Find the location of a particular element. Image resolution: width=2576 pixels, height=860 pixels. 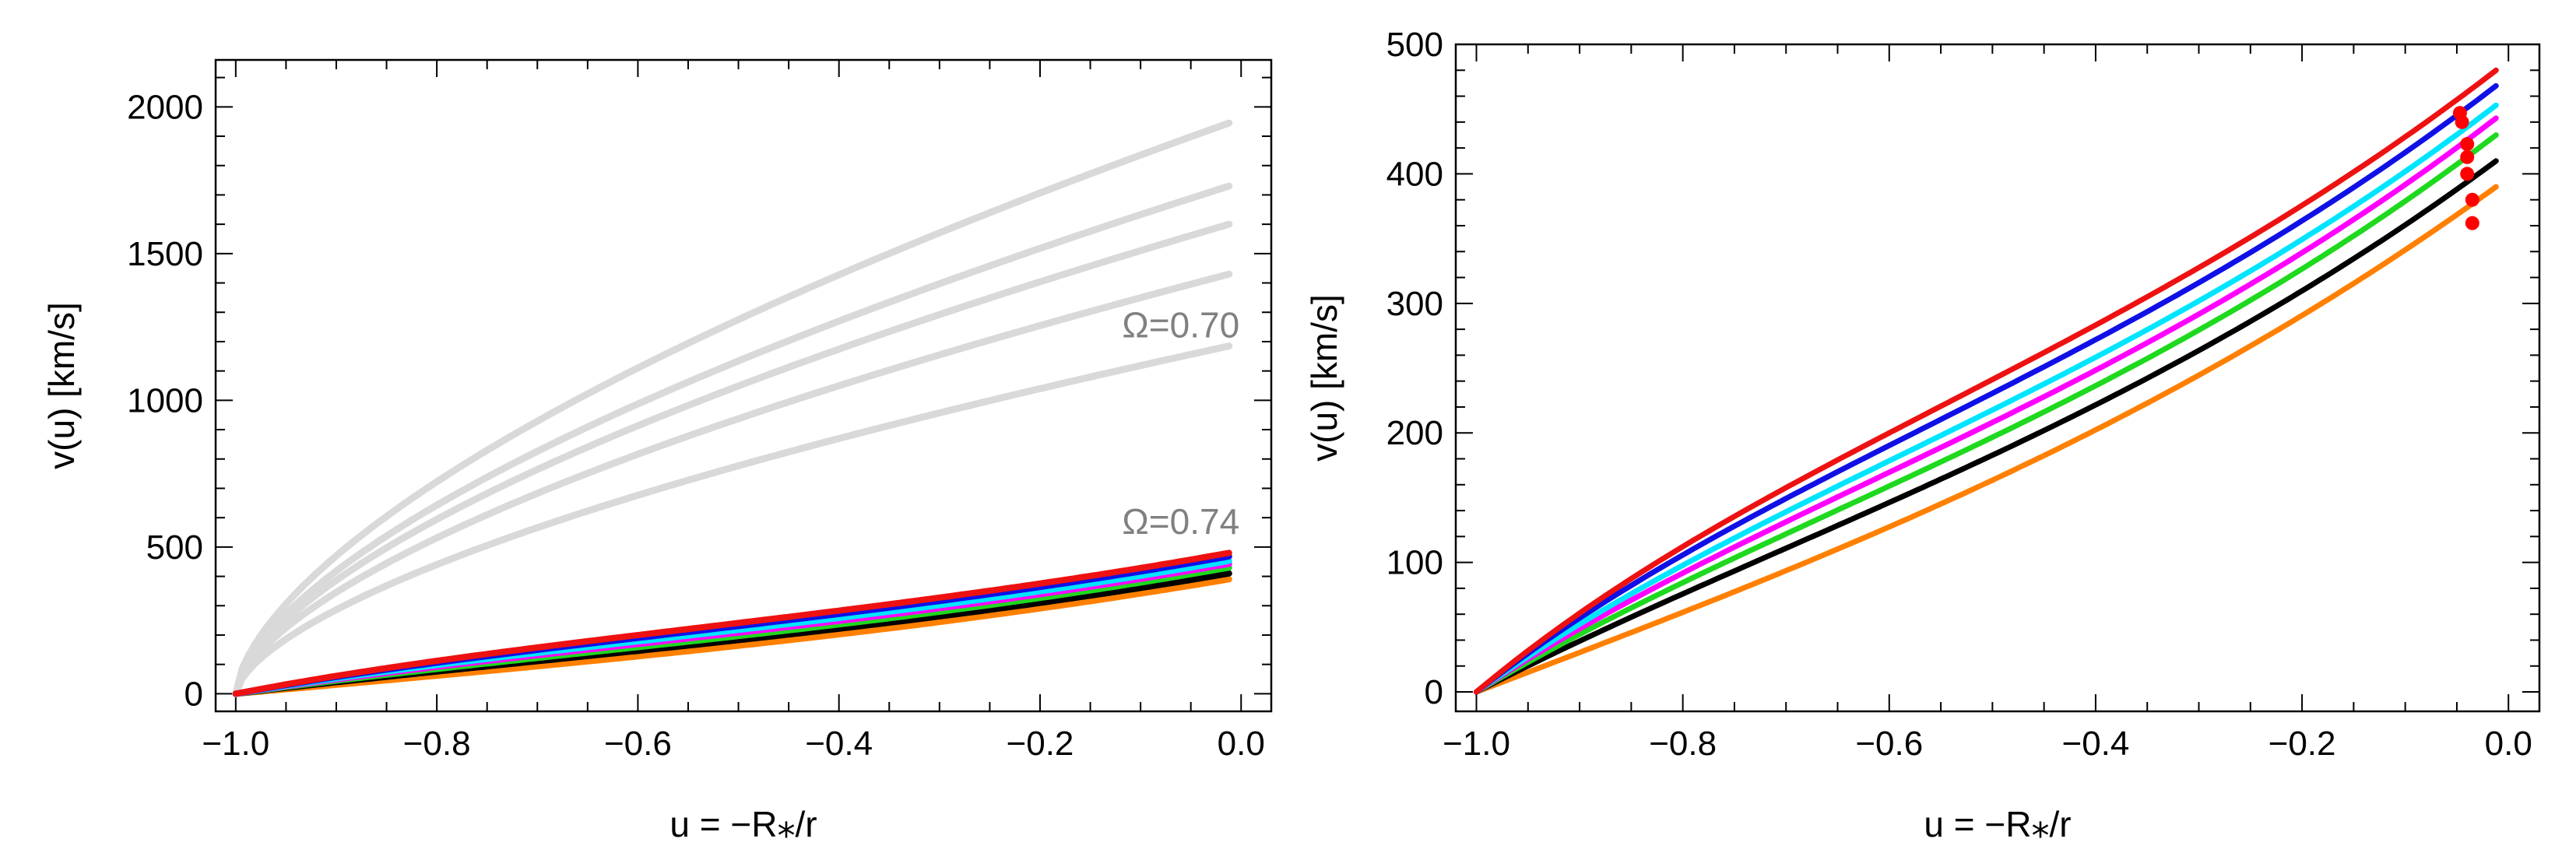

y-tick-label: 200 is located at coordinates (1415, 433).